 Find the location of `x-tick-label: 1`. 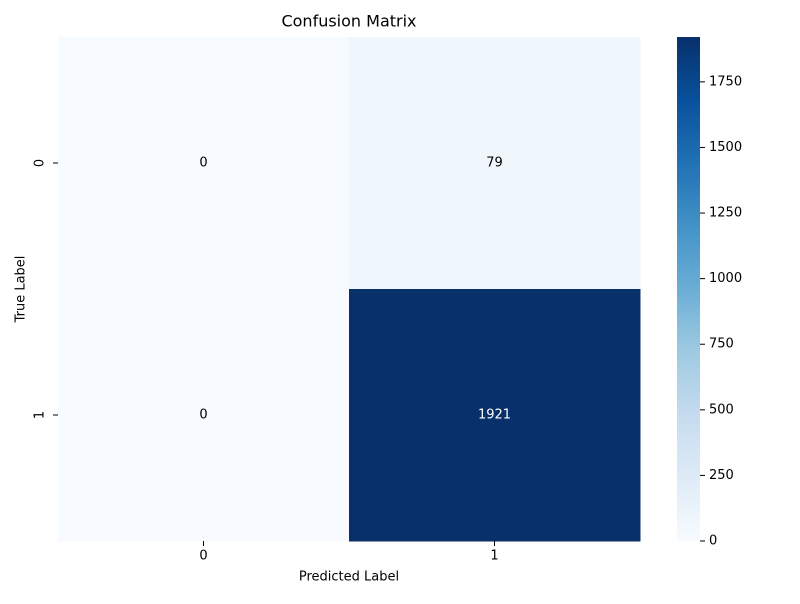

x-tick-label: 1 is located at coordinates (494, 556).